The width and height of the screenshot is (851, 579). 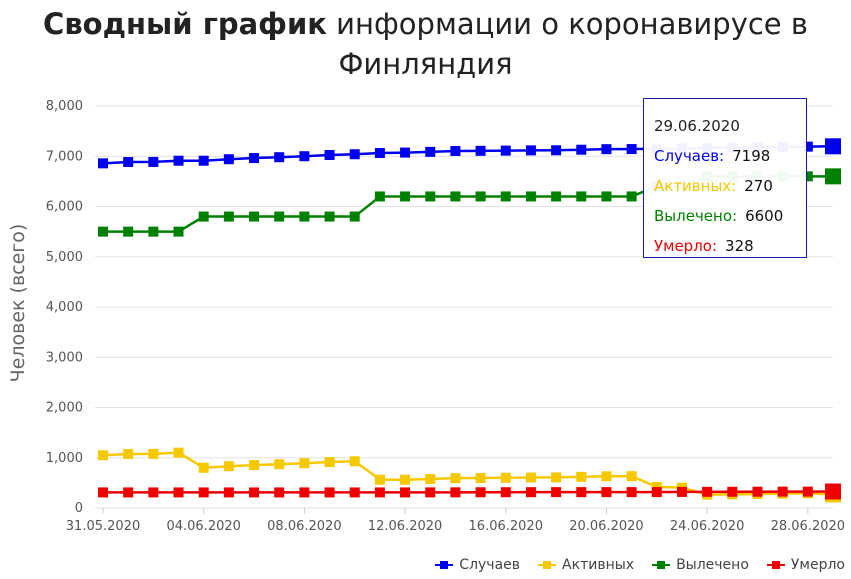 I want to click on legend-label-recovered: Вылечено, so click(x=712, y=565).